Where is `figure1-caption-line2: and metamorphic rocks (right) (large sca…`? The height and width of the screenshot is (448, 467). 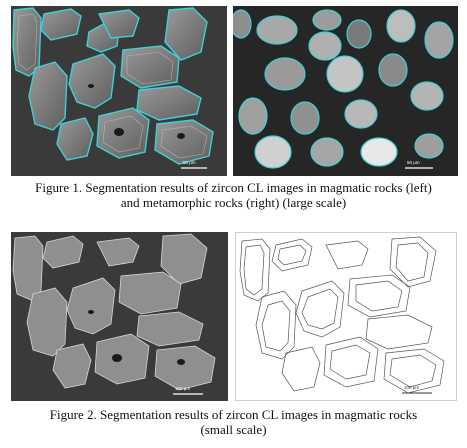 figure1-caption-line2: and metamorphic rocks (right) (large sca… is located at coordinates (233, 202).